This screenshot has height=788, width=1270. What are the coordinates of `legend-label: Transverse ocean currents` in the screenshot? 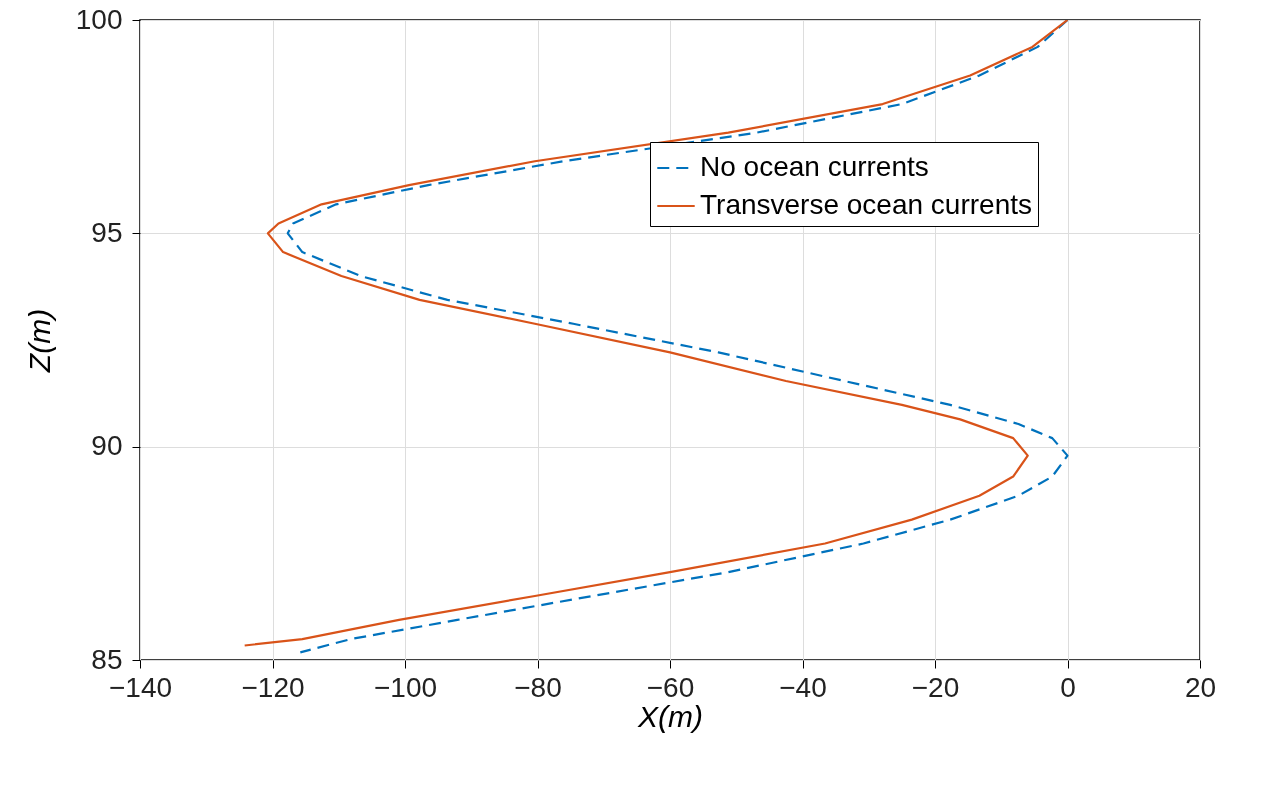 It's located at (866, 204).